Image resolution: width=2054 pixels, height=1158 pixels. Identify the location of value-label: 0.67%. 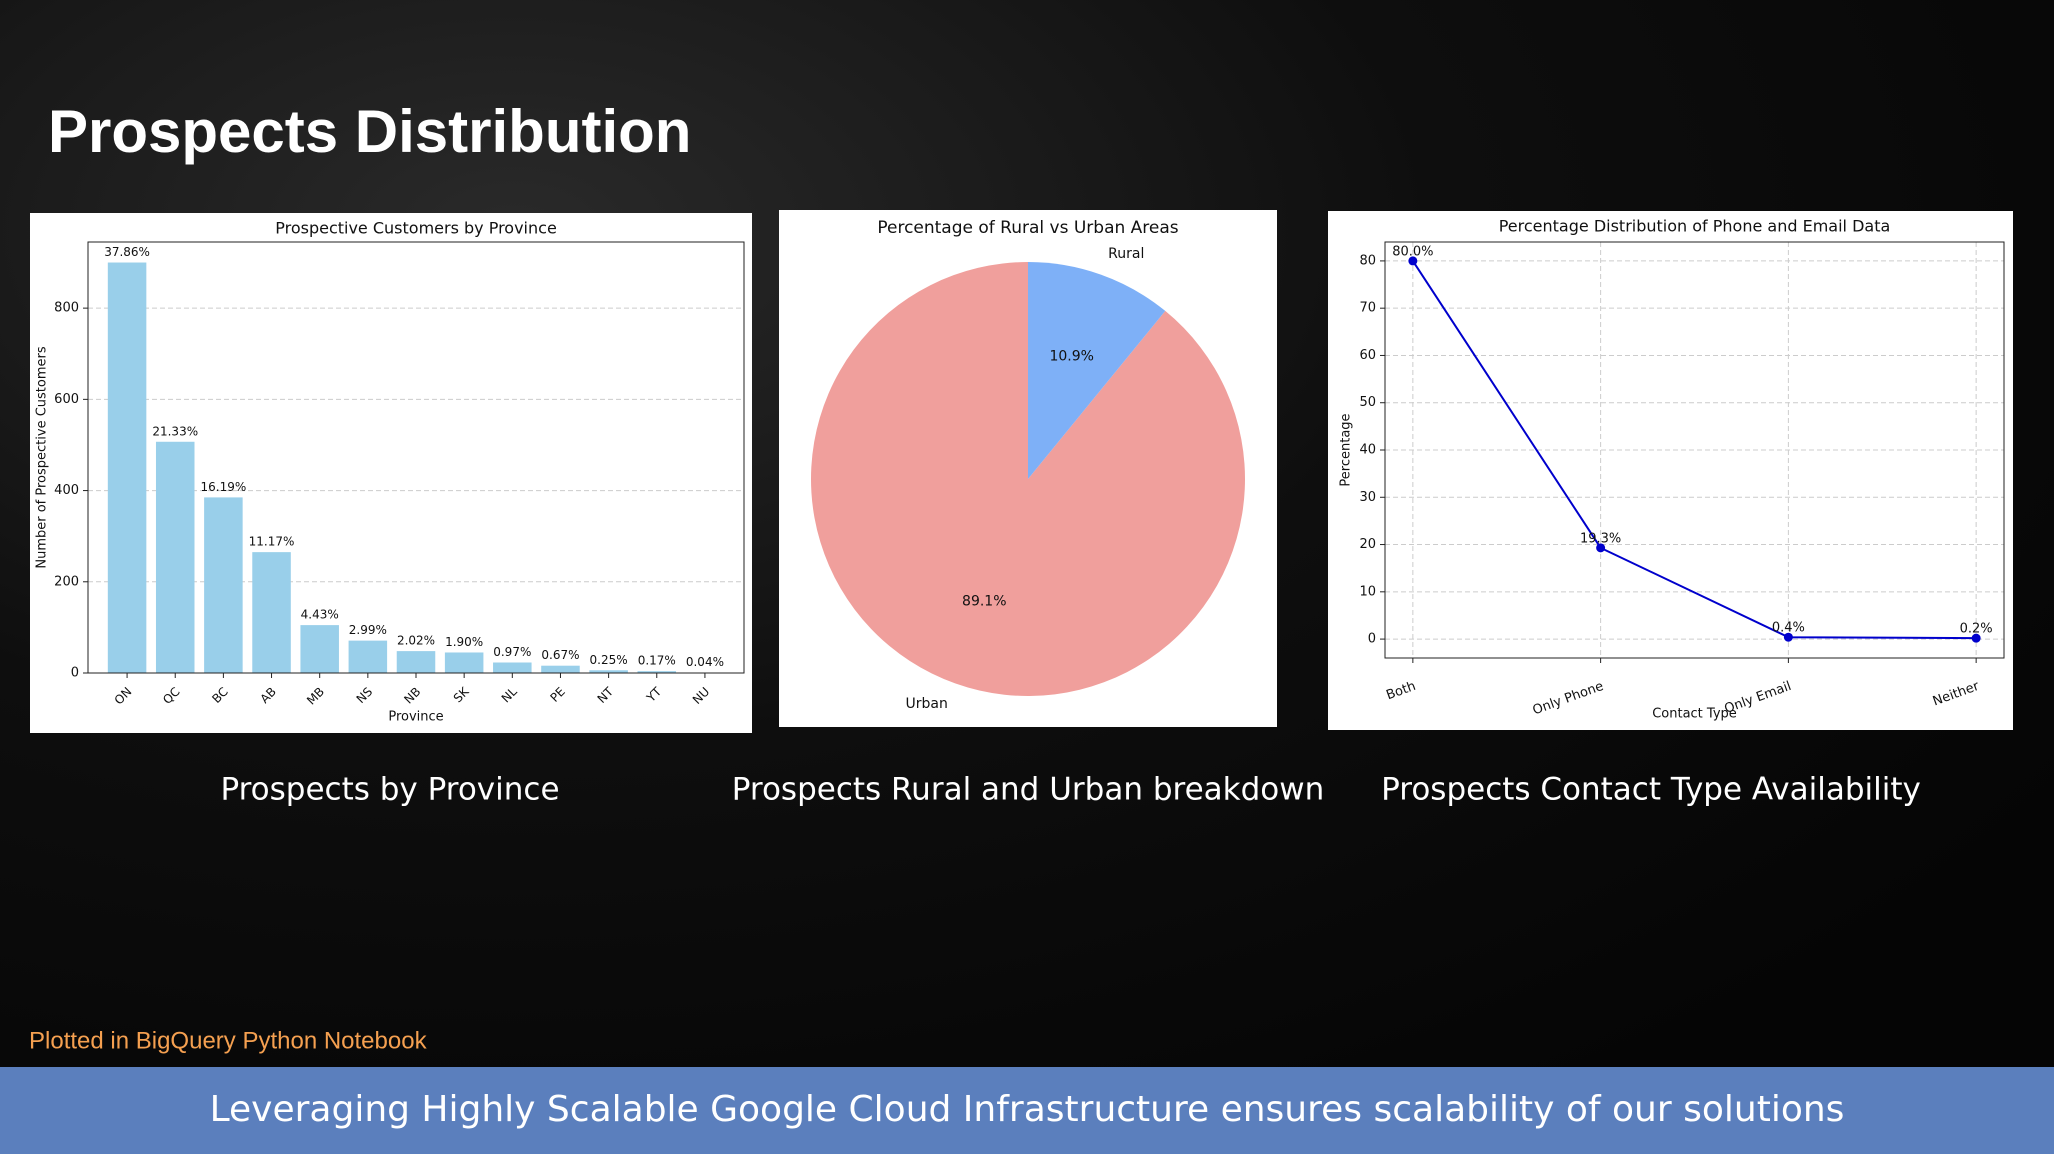
(560, 655).